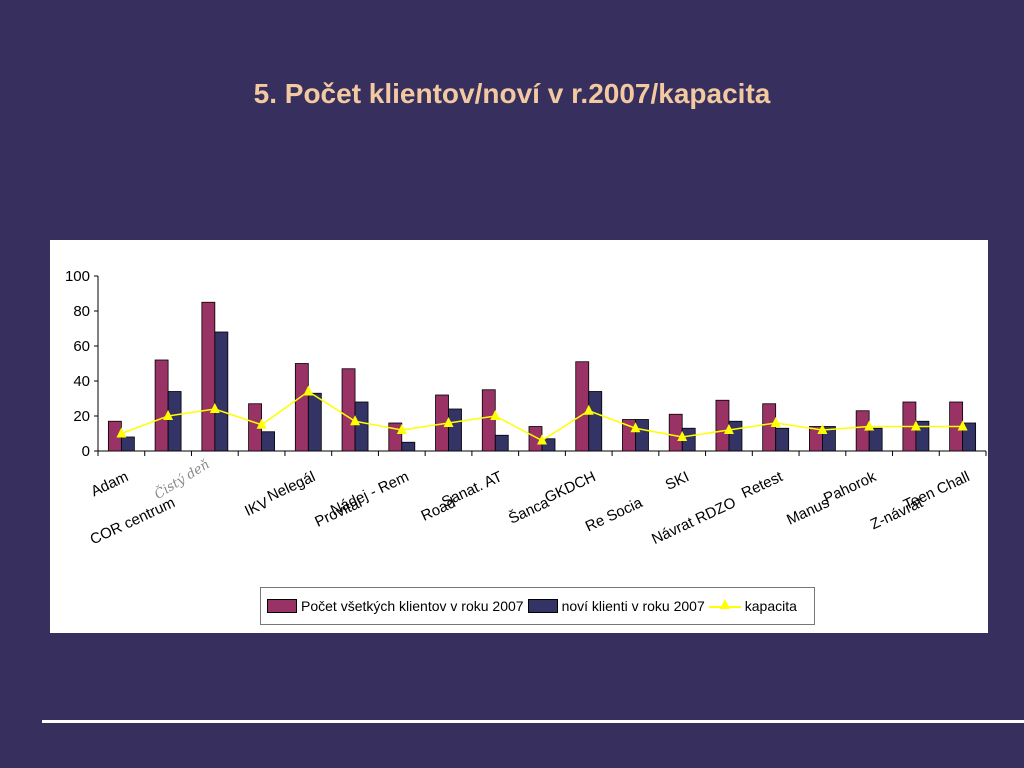 Image resolution: width=1024 pixels, height=768 pixels. I want to click on x-tick-label: Sanat. AT, so click(472, 489).